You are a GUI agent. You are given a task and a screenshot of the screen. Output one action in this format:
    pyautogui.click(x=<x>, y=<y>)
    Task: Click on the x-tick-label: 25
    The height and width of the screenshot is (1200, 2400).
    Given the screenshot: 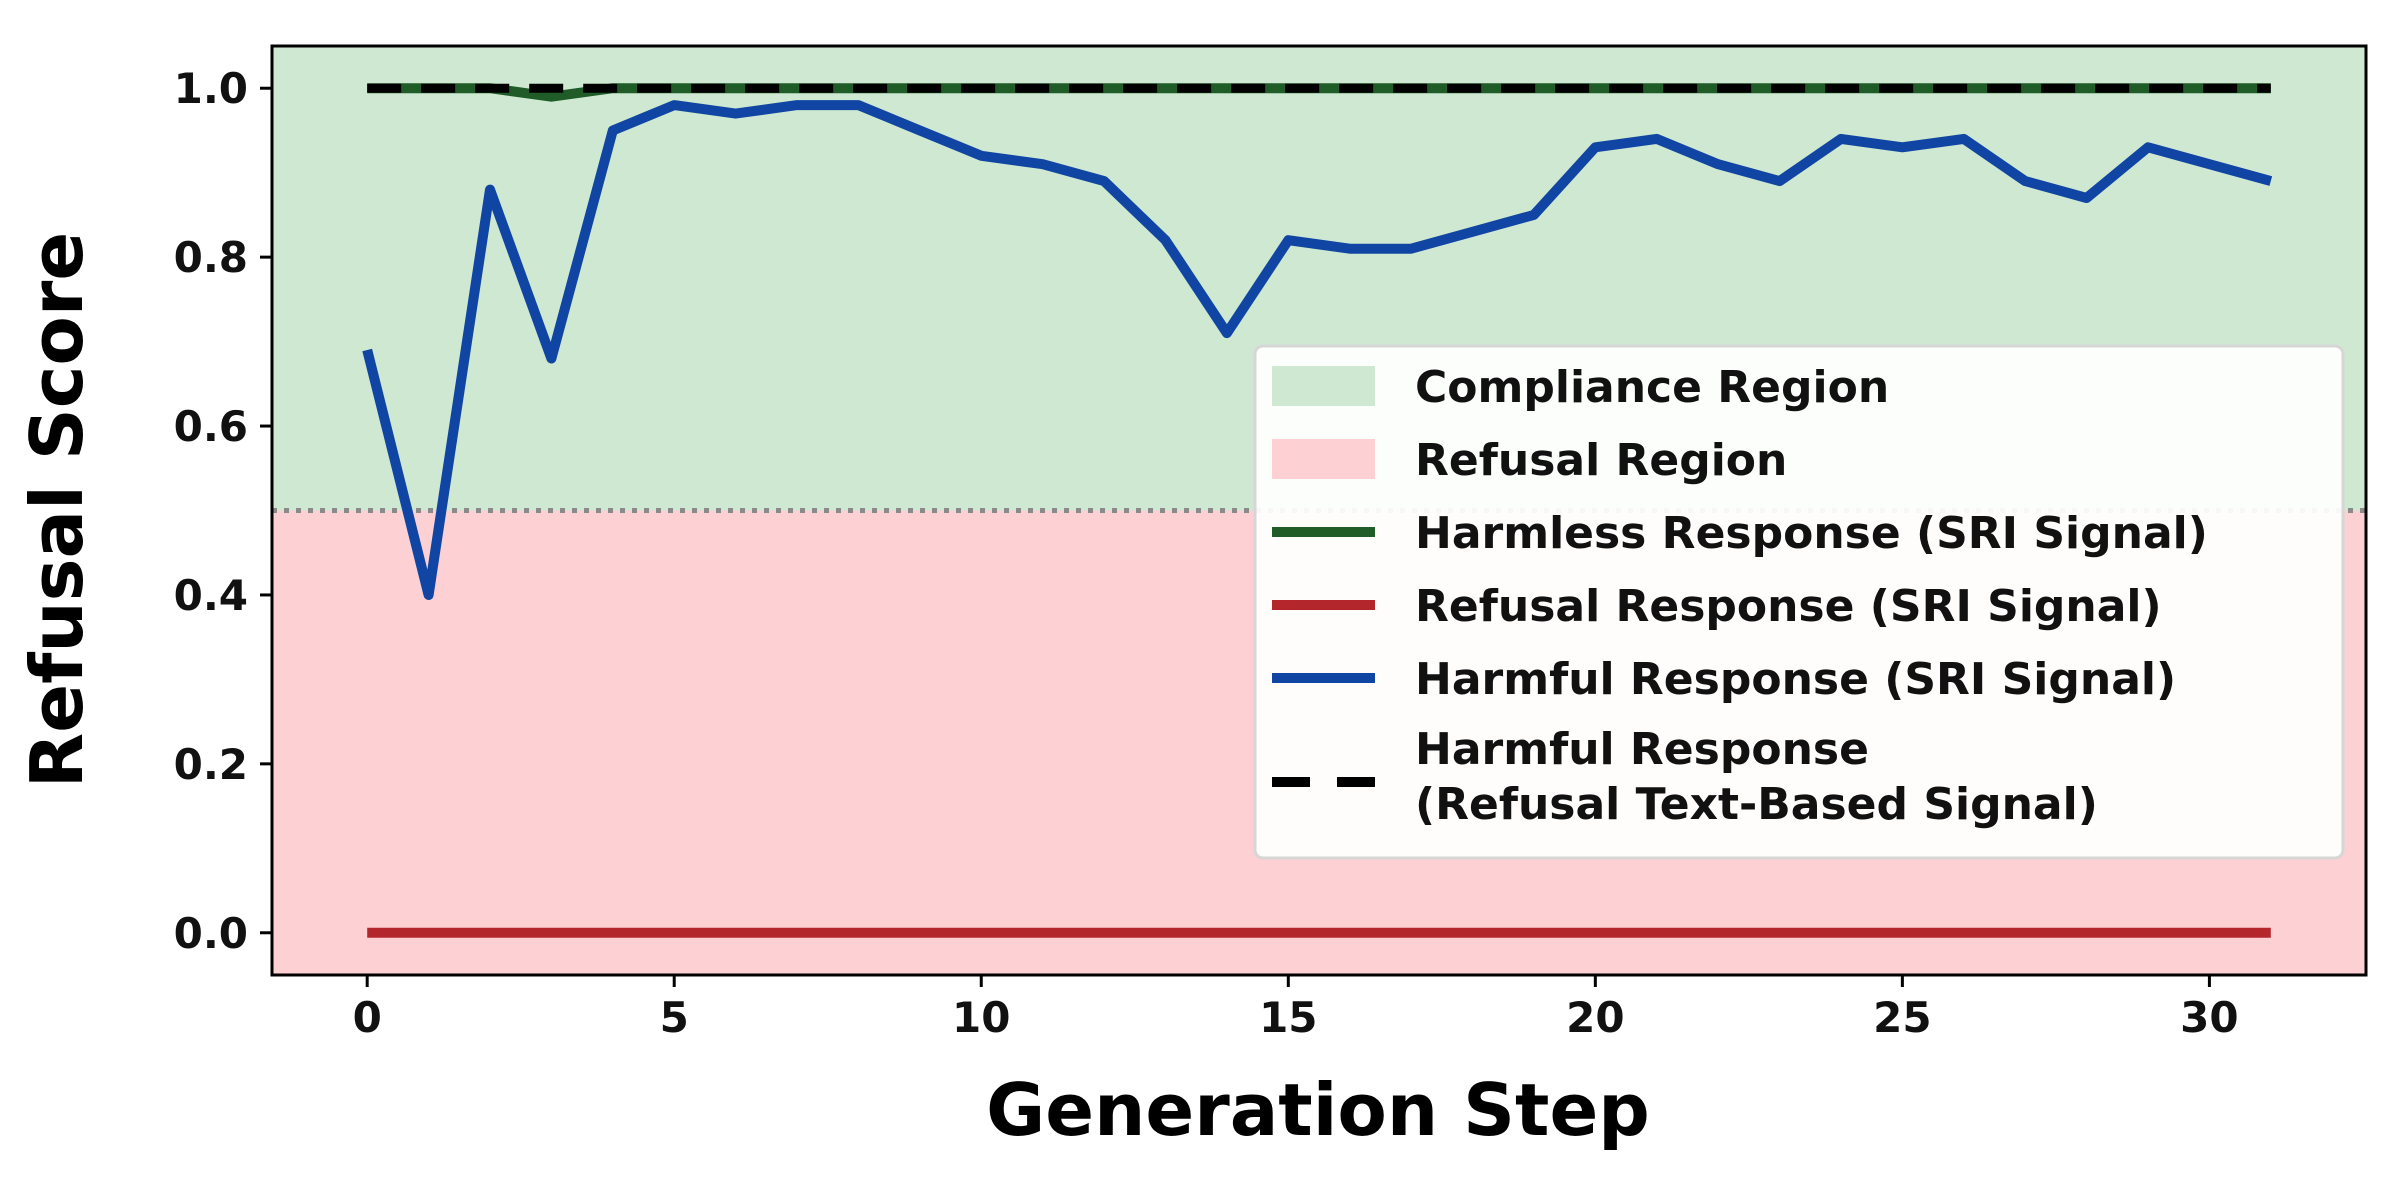 What is the action you would take?
    pyautogui.click(x=1902, y=1017)
    